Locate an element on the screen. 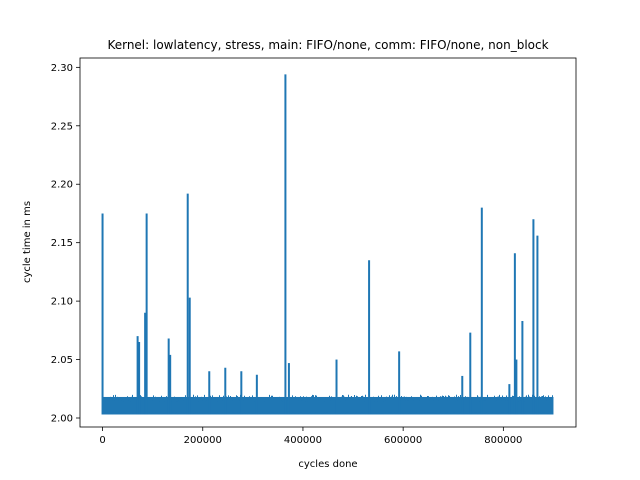  y-axis-label: cycle time in ms is located at coordinates (27, 242).